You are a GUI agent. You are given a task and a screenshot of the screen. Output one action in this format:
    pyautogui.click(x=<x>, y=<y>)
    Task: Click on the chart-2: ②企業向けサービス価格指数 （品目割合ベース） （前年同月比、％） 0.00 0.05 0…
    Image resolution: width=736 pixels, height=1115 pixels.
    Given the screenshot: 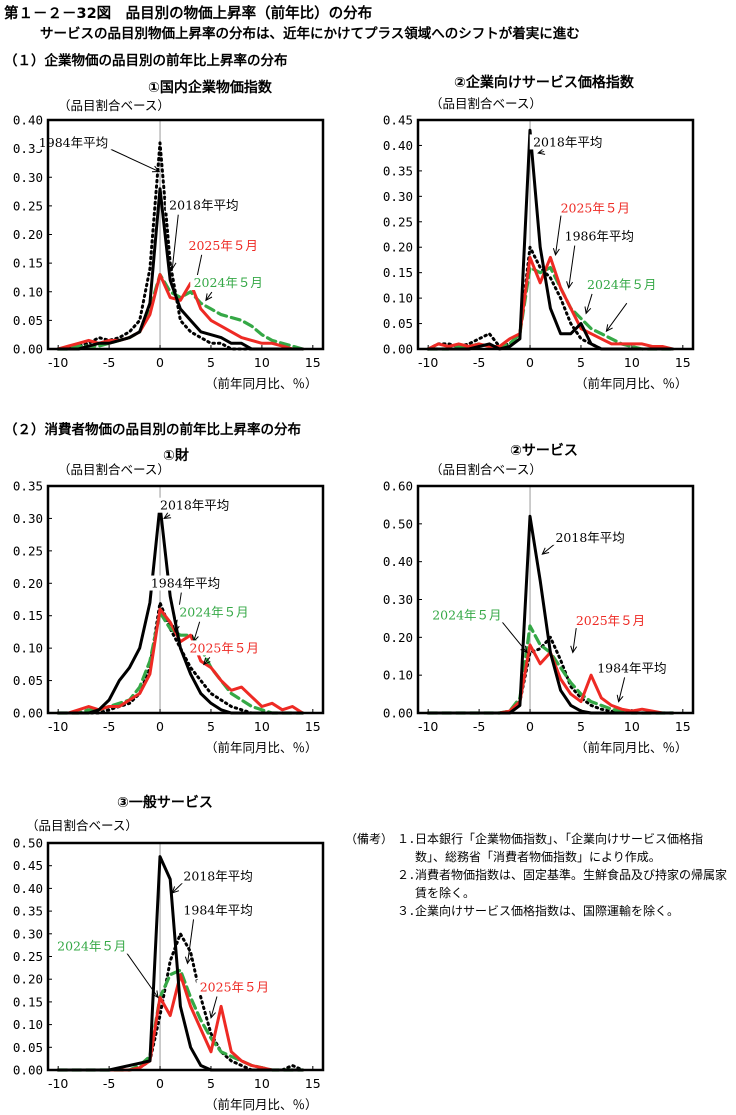 What is the action you would take?
    pyautogui.click(x=539, y=232)
    